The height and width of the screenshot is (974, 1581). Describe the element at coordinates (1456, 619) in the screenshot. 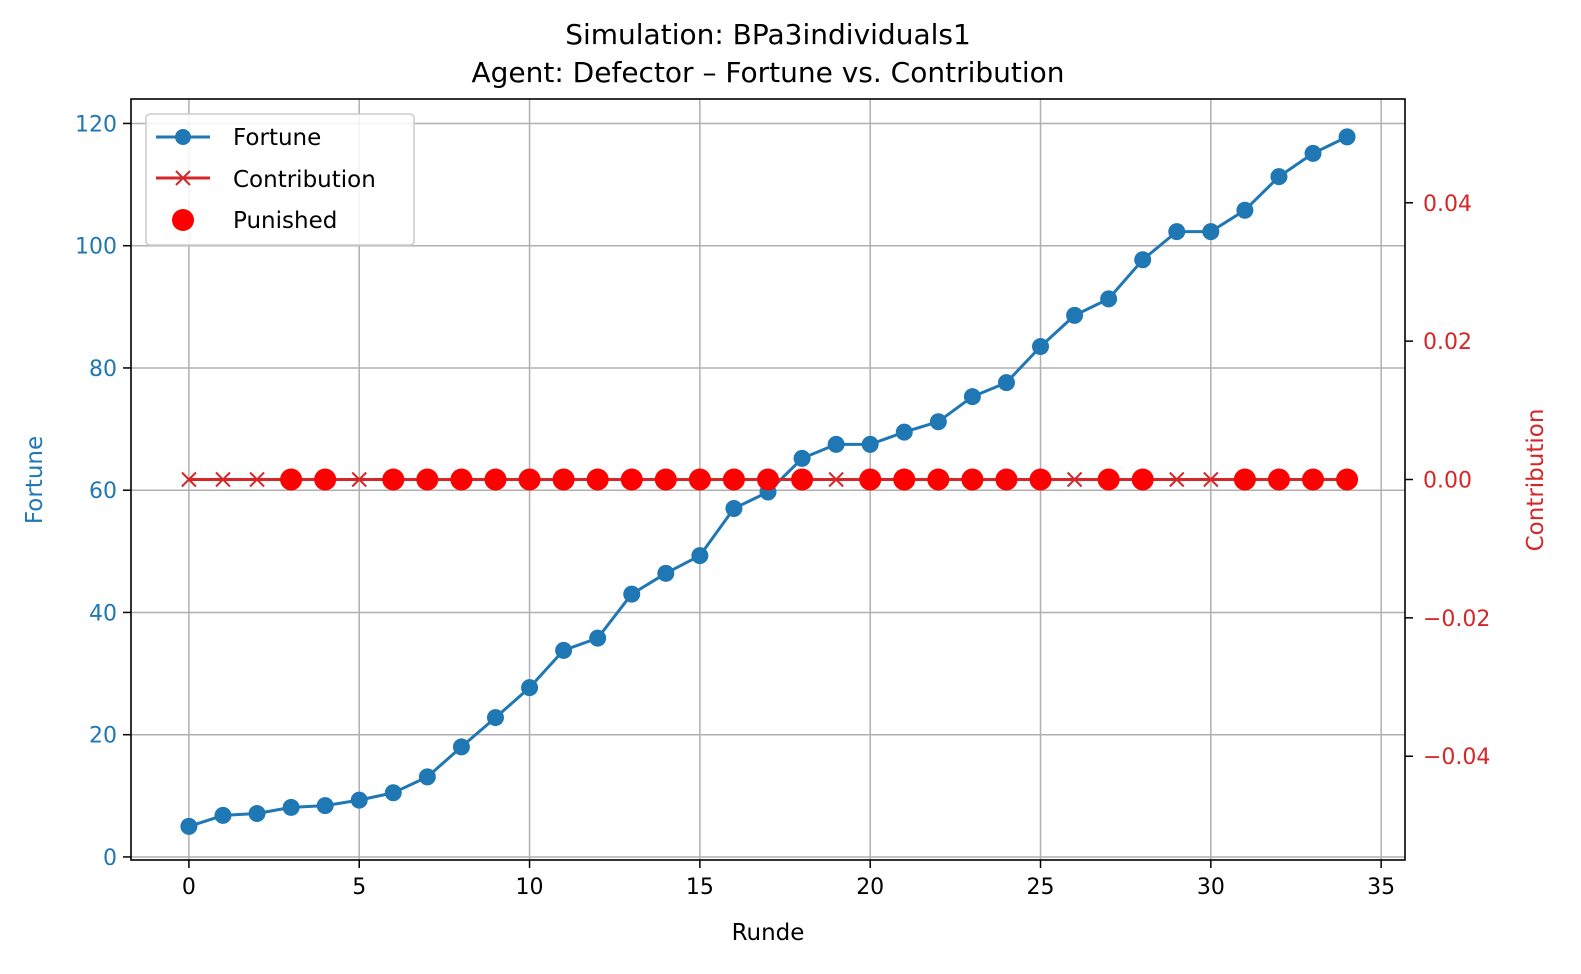

I see `y-right-tick-label: −0.02` at that location.